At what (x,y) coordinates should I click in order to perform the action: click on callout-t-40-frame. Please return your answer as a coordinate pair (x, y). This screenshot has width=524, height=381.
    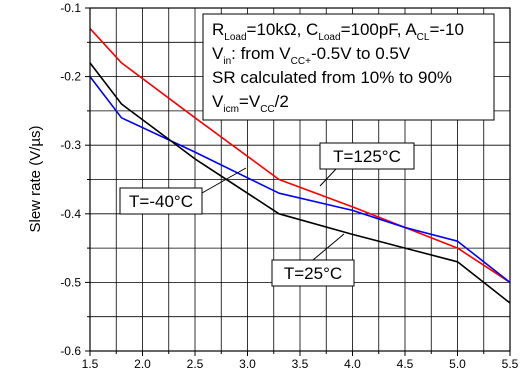
    Looking at the image, I should click on (161, 201).